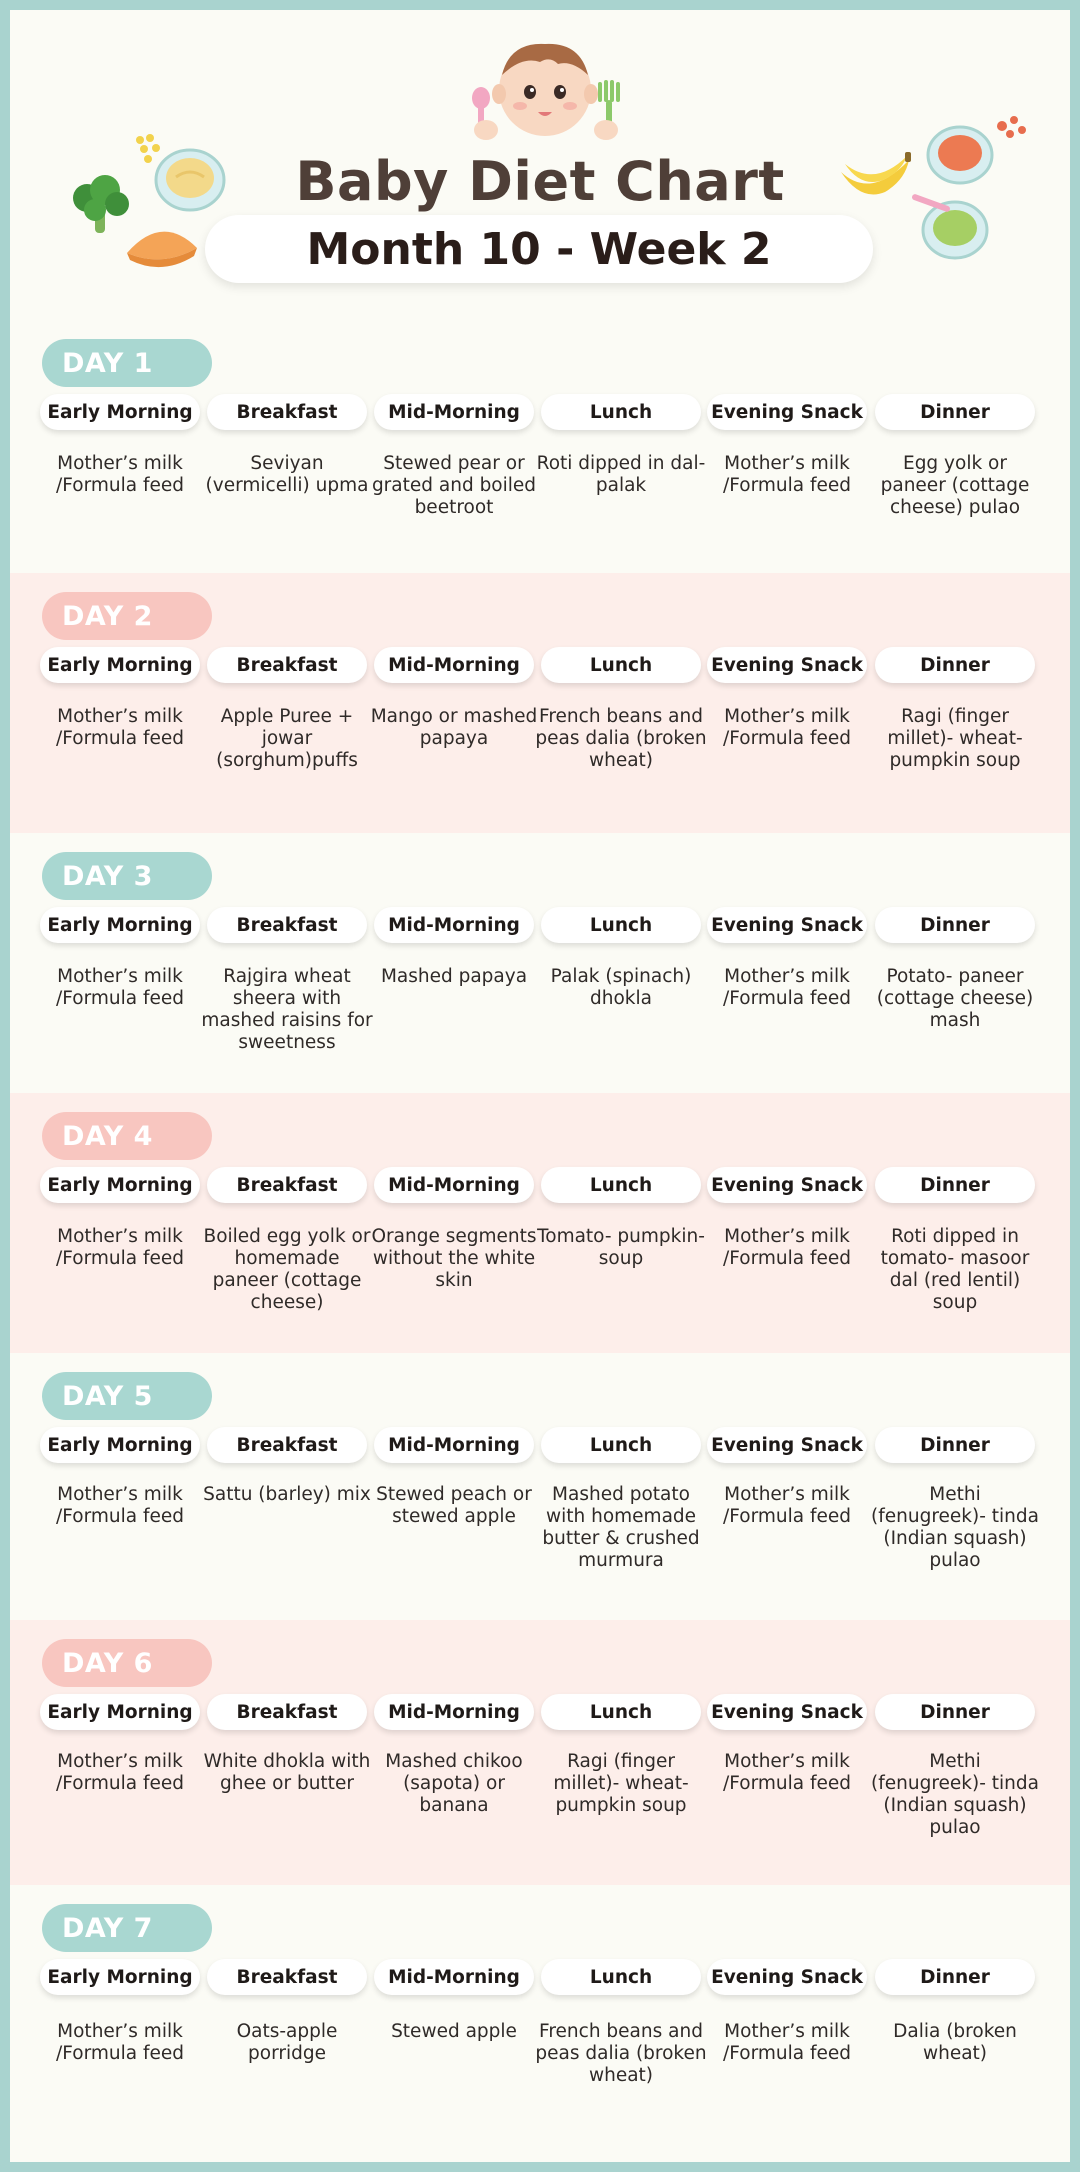 The image size is (1080, 2172). What do you see at coordinates (127, 363) in the screenshot?
I see `day-badge: DAY 1` at bounding box center [127, 363].